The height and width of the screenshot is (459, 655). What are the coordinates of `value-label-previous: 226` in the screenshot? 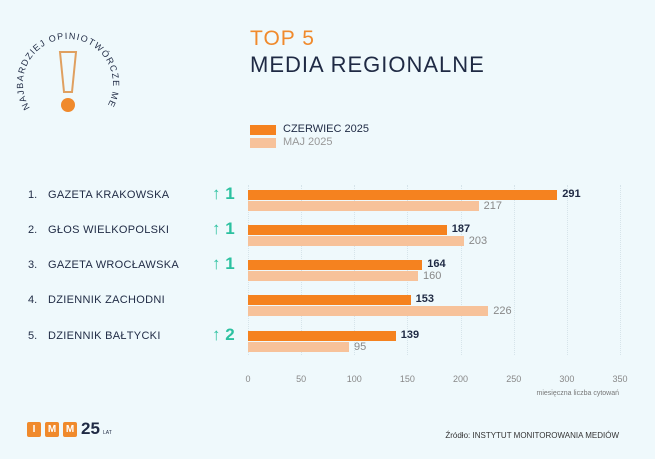 It's located at (502, 311).